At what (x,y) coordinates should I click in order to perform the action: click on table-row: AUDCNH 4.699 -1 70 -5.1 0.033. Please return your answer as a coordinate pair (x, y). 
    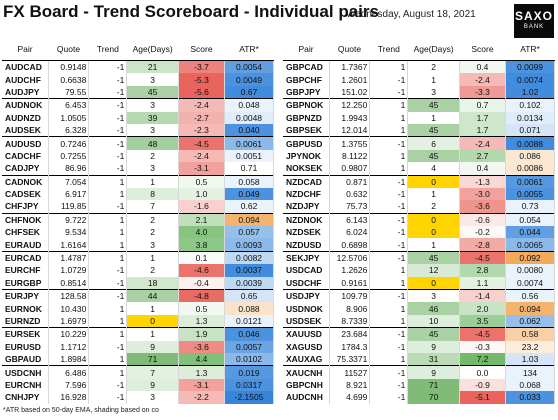
    Looking at the image, I should click on (419, 397).